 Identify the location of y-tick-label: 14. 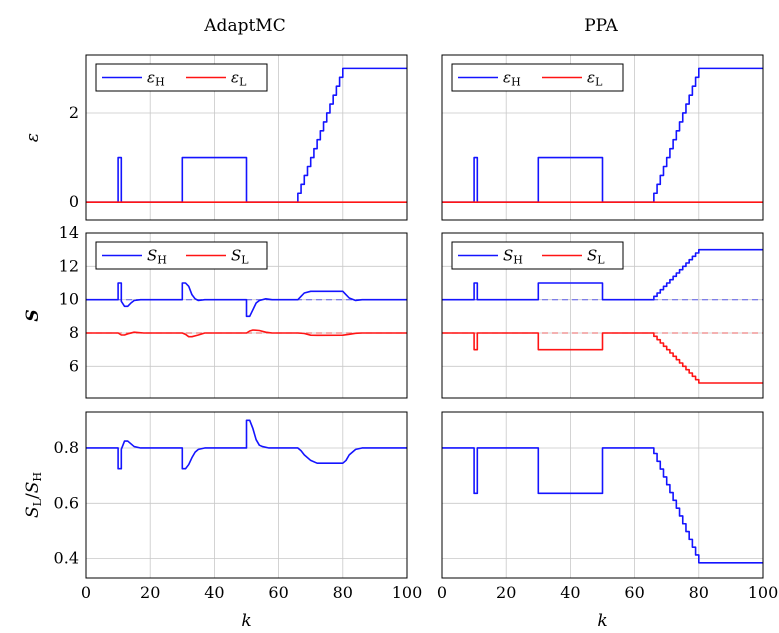
(69, 232).